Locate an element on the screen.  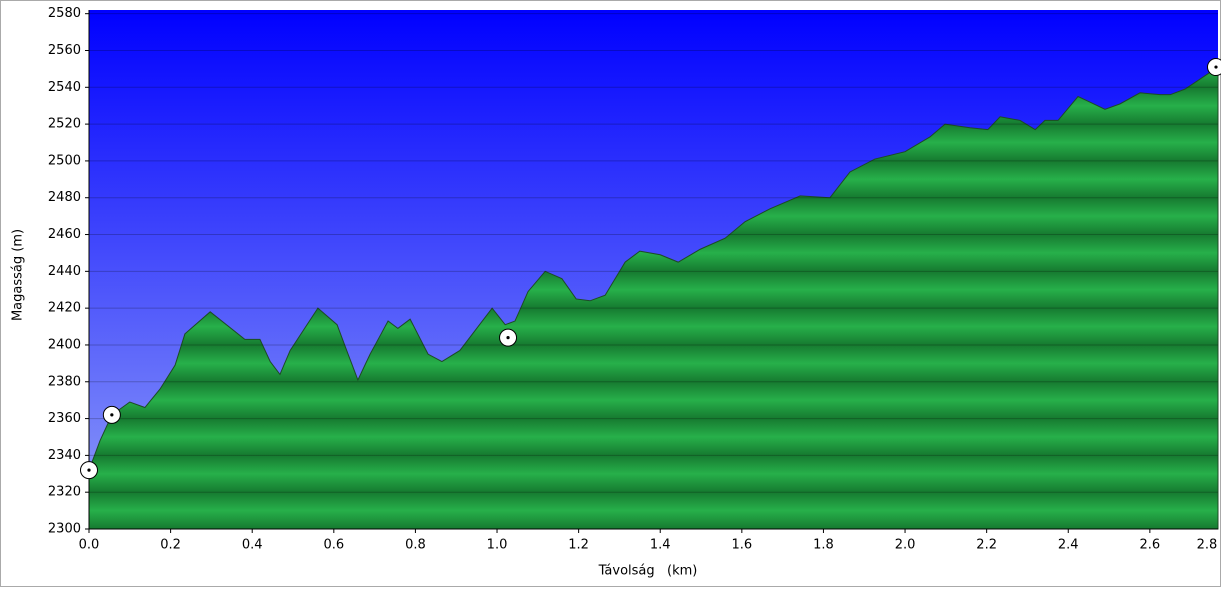
y-tick-label: 2460 is located at coordinates (64, 234).